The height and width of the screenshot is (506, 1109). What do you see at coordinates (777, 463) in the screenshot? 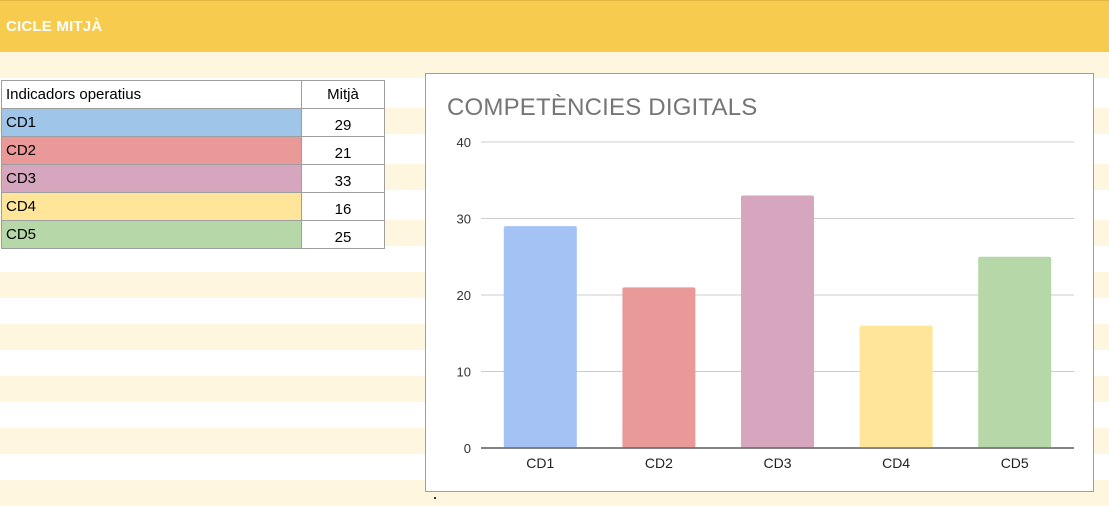
I see `x-tick-label: CD3` at bounding box center [777, 463].